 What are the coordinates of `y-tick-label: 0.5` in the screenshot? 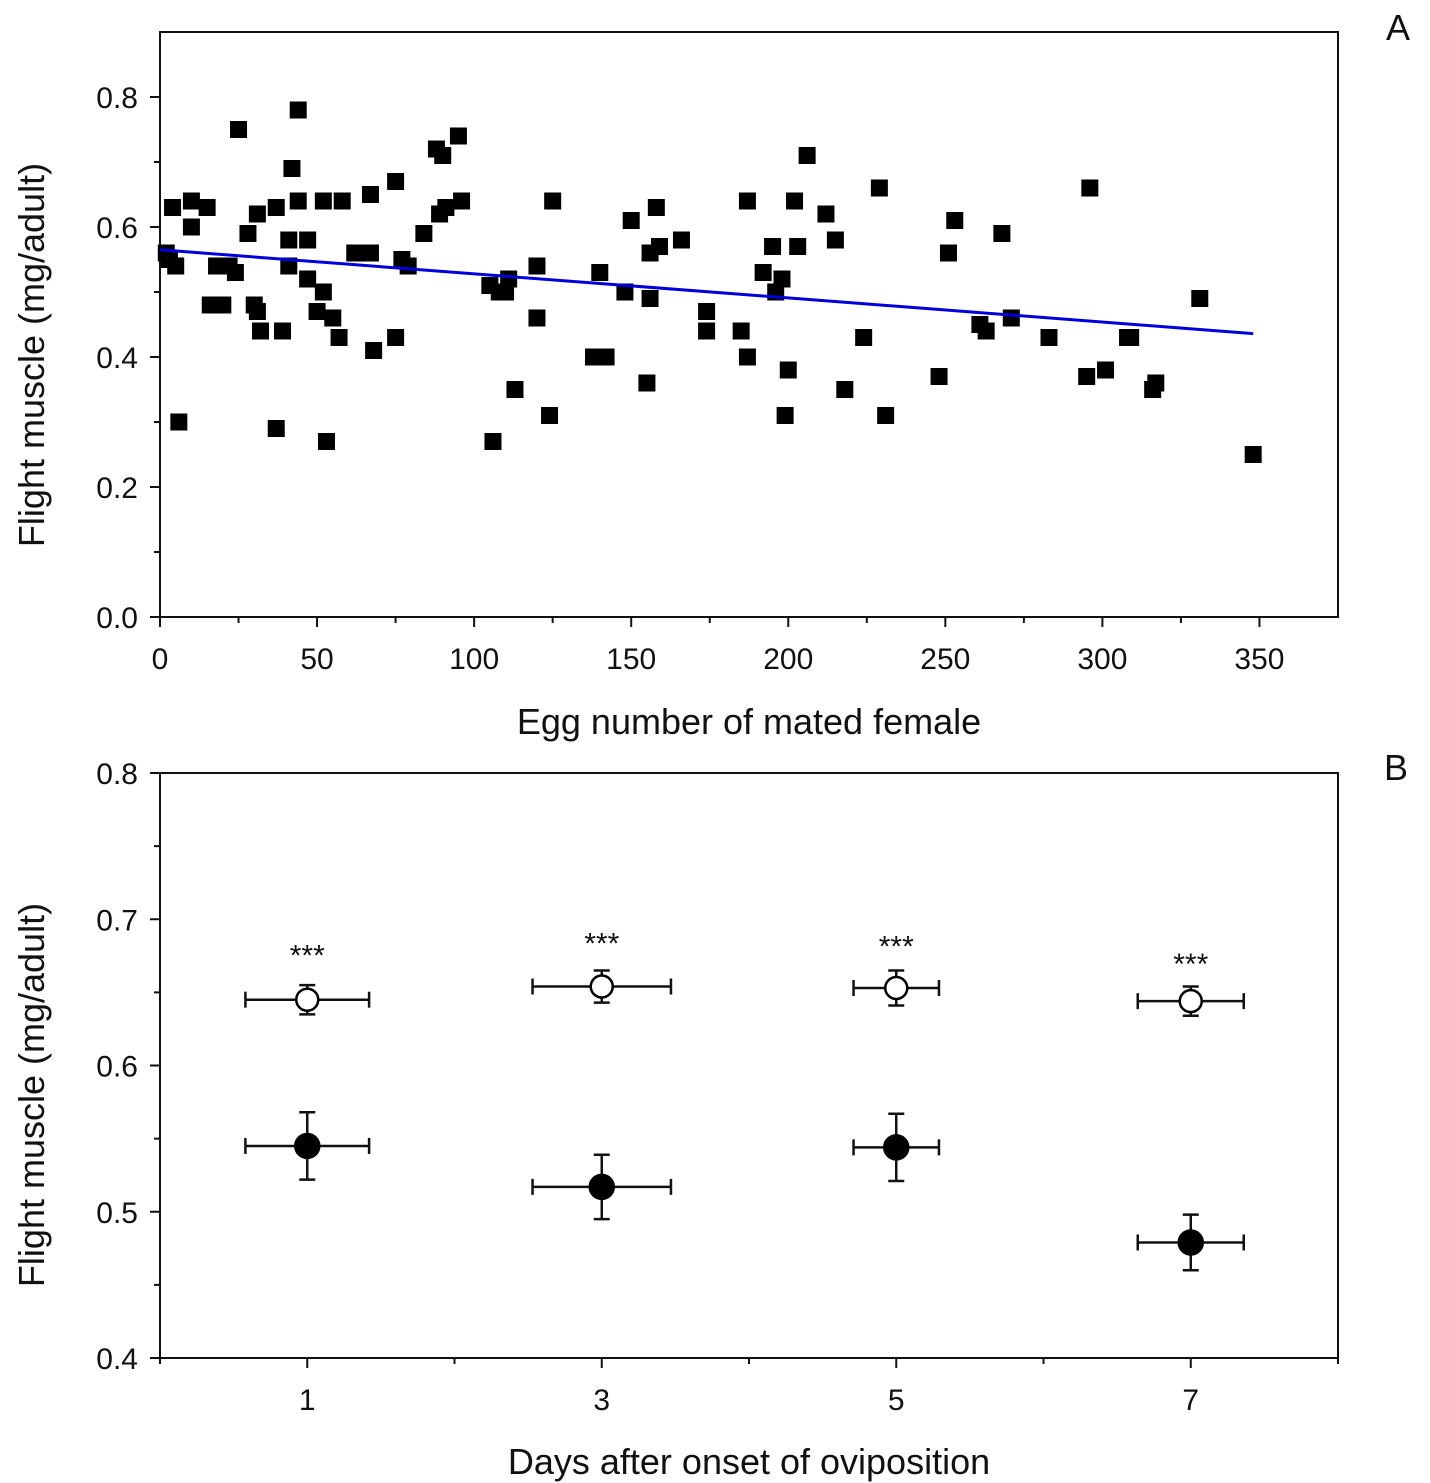 It's located at (117, 1213).